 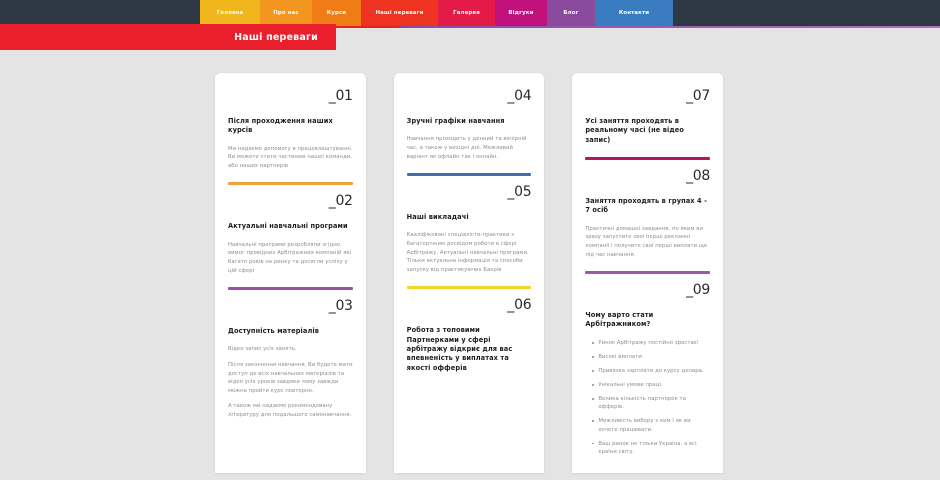 What do you see at coordinates (651, 371) in the screenshot?
I see `list-item: Привязка зарплати до курсу долара.` at bounding box center [651, 371].